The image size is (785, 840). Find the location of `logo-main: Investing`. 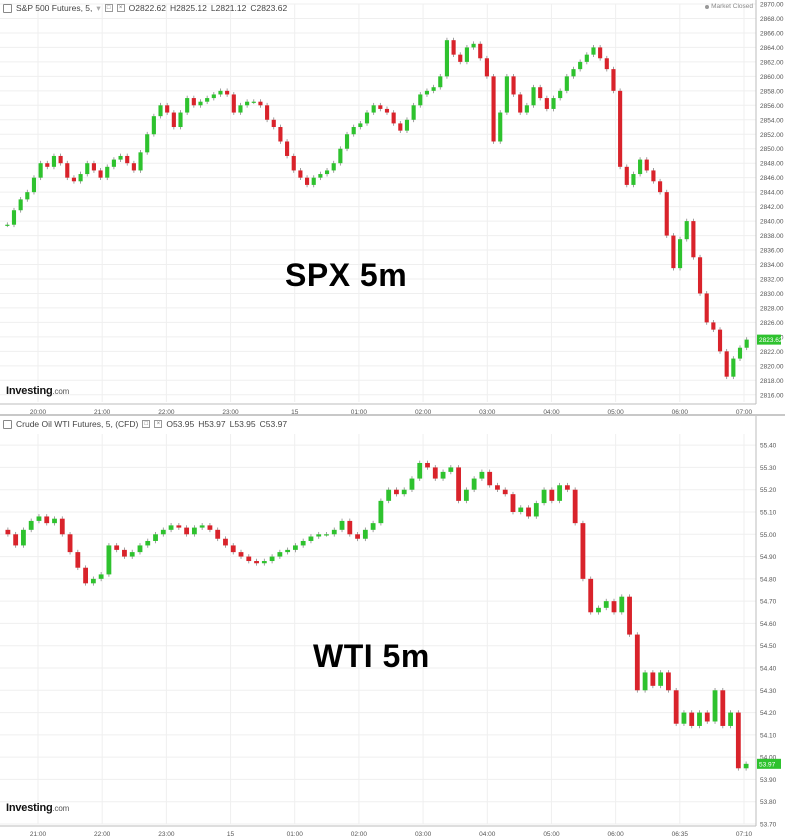

logo-main: Investing is located at coordinates (29, 391).